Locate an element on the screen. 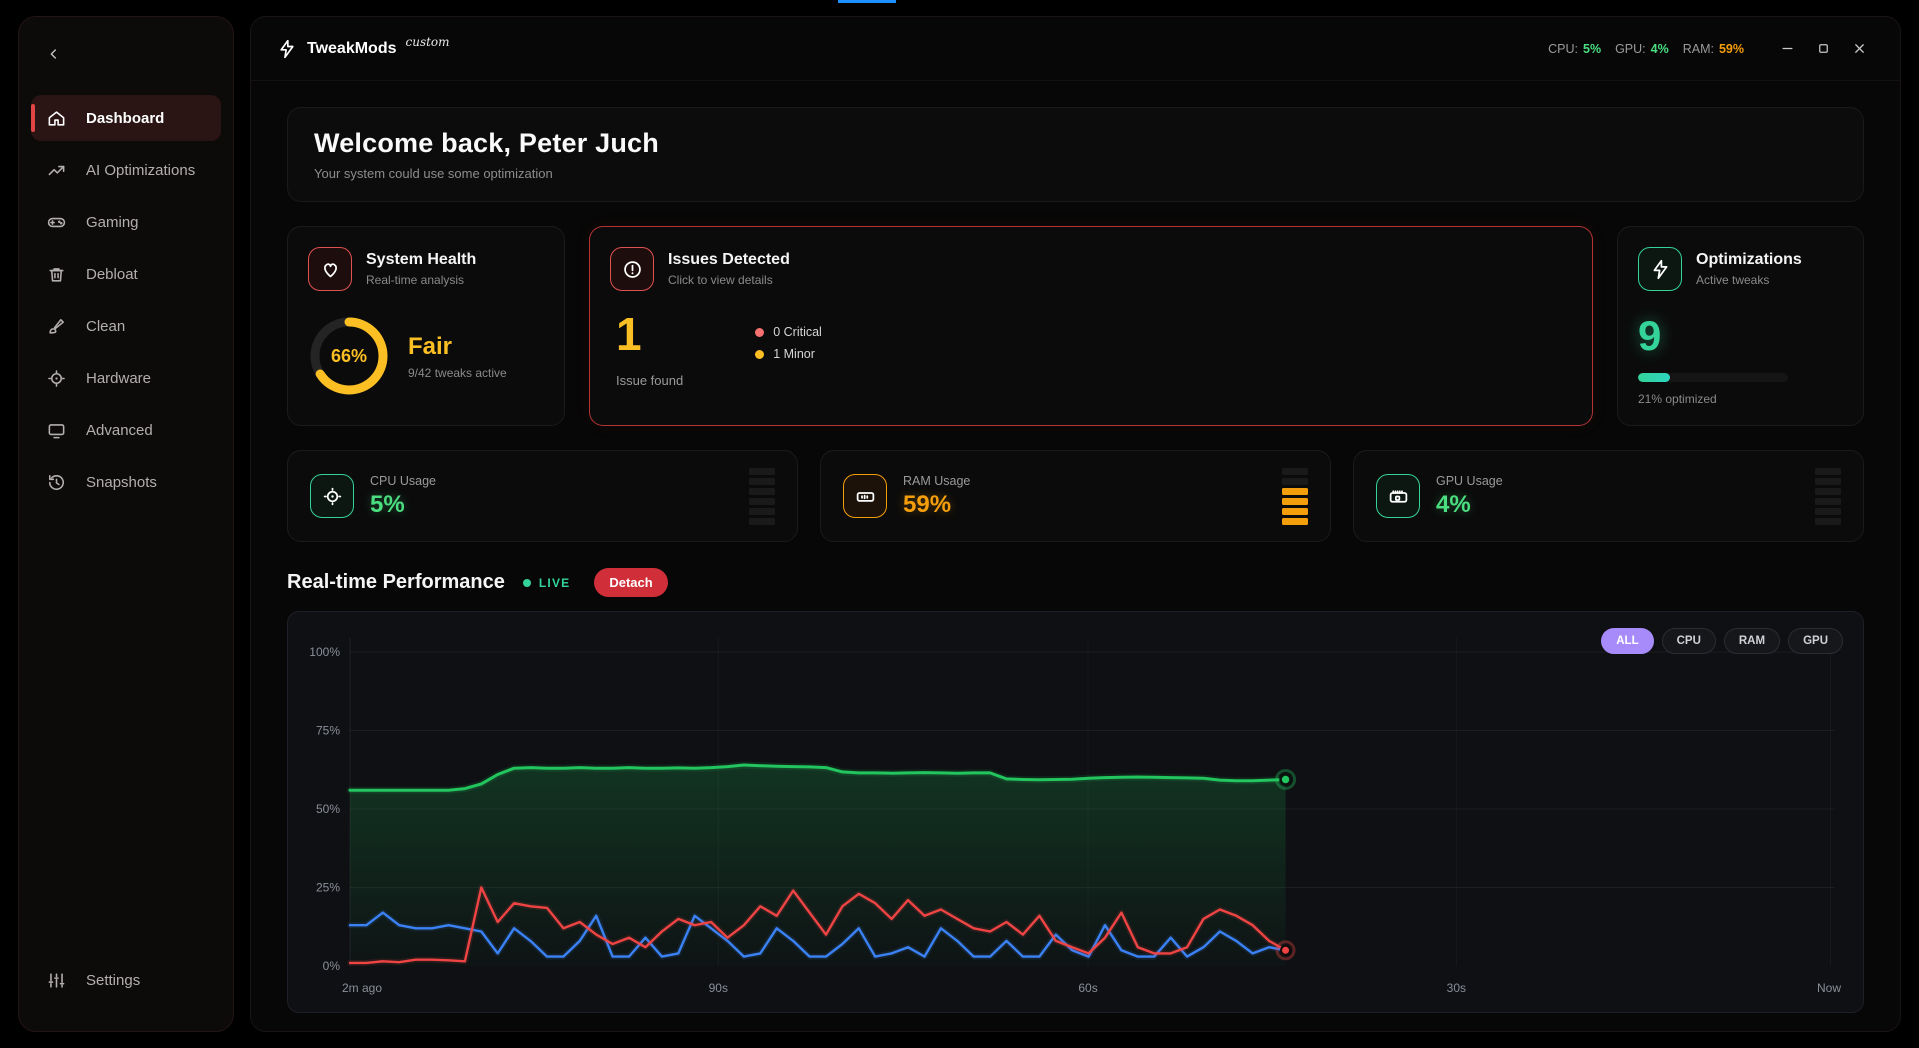 The image size is (1919, 1048). sidebar-item-debloat: Debloat is located at coordinates (126, 274).